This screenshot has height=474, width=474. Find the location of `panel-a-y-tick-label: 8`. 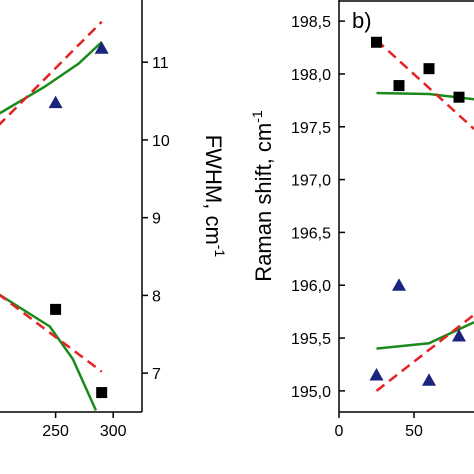

panel-a-y-tick-label: 8 is located at coordinates (156, 296).